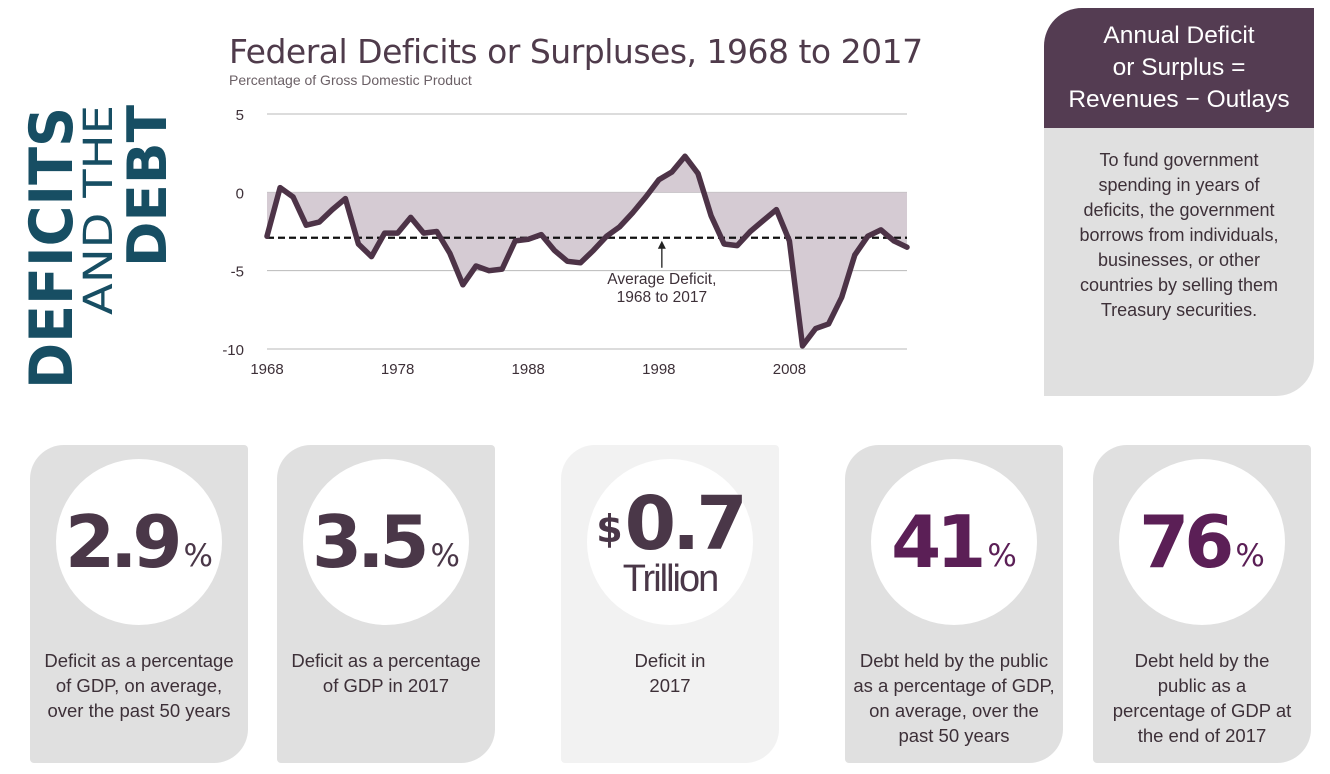  What do you see at coordinates (267, 236) in the screenshot?
I see `data-point-1968` at bounding box center [267, 236].